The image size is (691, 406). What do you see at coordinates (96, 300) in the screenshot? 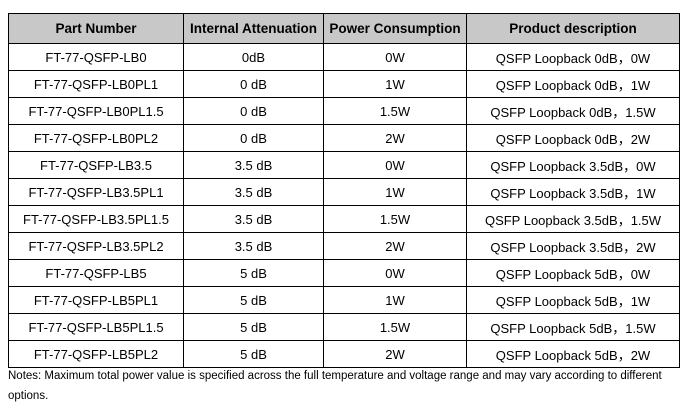
I see `cell-part-number: FT-77-QSFP-LB5PL1` at bounding box center [96, 300].